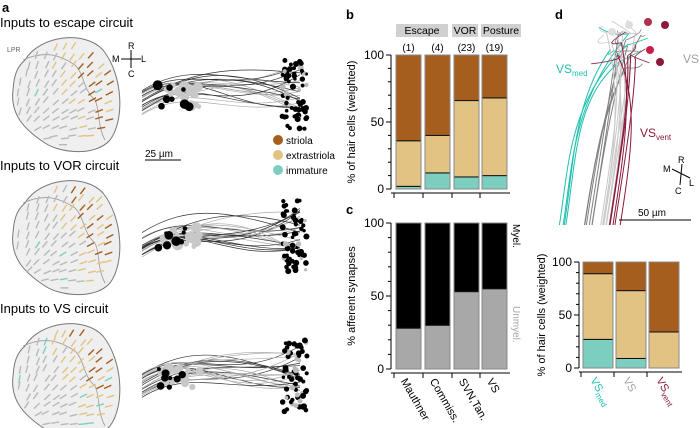 Image resolution: width=700 pixels, height=428 pixels. Describe the element at coordinates (131, 46) in the screenshot. I see `svg-text: R` at that location.